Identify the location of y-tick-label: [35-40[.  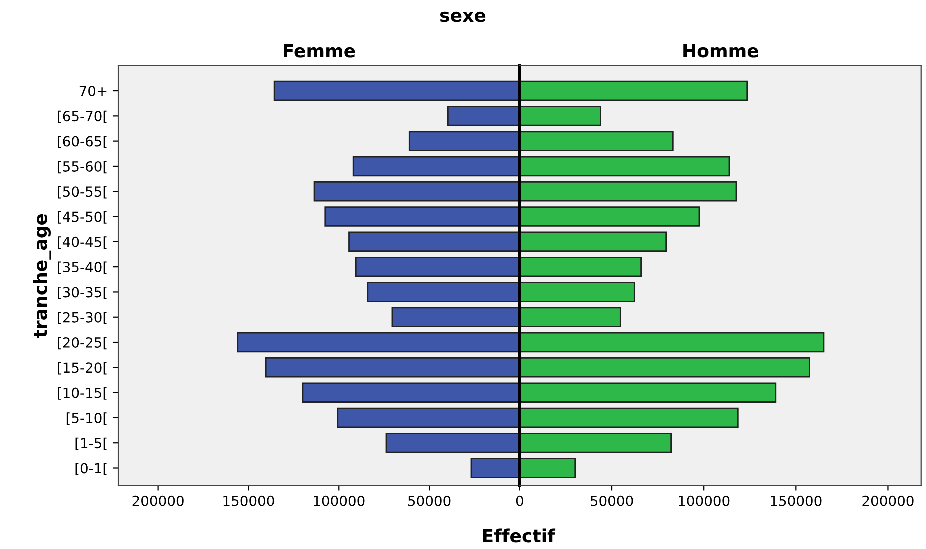
(82, 268).